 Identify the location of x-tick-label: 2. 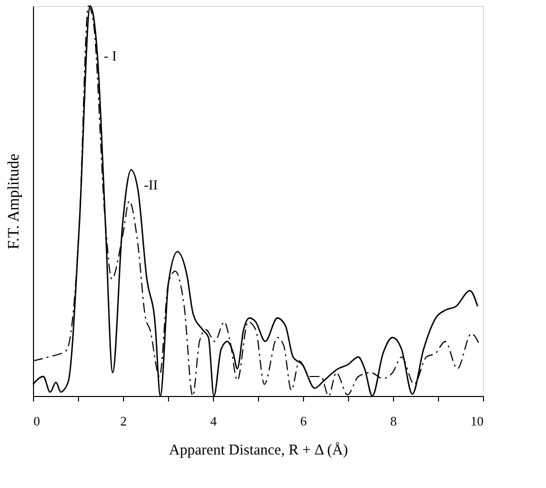
(123, 421).